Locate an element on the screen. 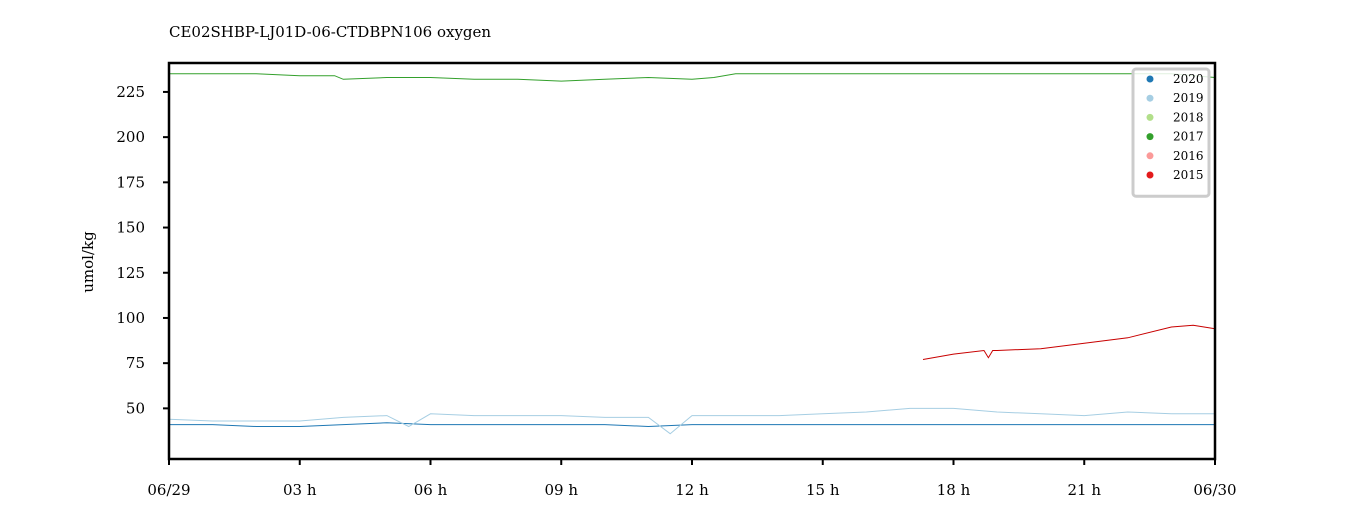  y-tick-label-75: 75 is located at coordinates (135, 363).